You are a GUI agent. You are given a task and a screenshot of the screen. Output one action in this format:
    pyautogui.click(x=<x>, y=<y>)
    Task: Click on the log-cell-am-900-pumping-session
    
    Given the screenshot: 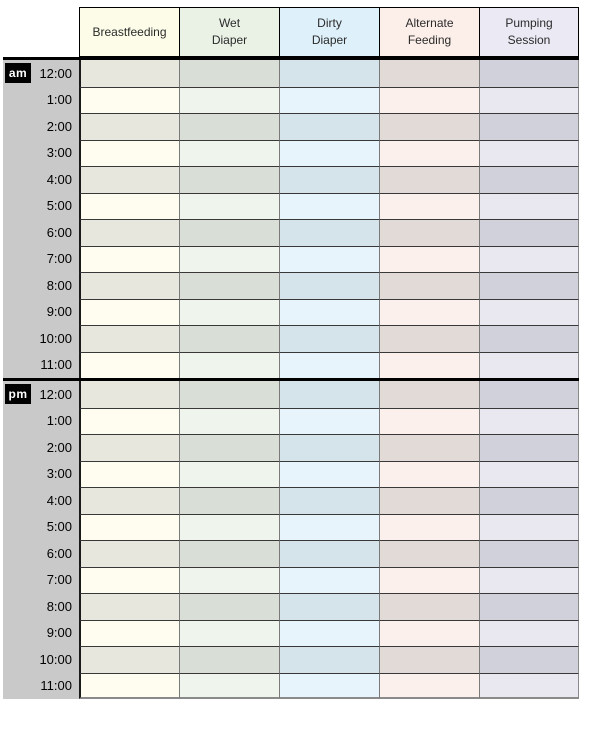 What is the action you would take?
    pyautogui.click(x=529, y=311)
    